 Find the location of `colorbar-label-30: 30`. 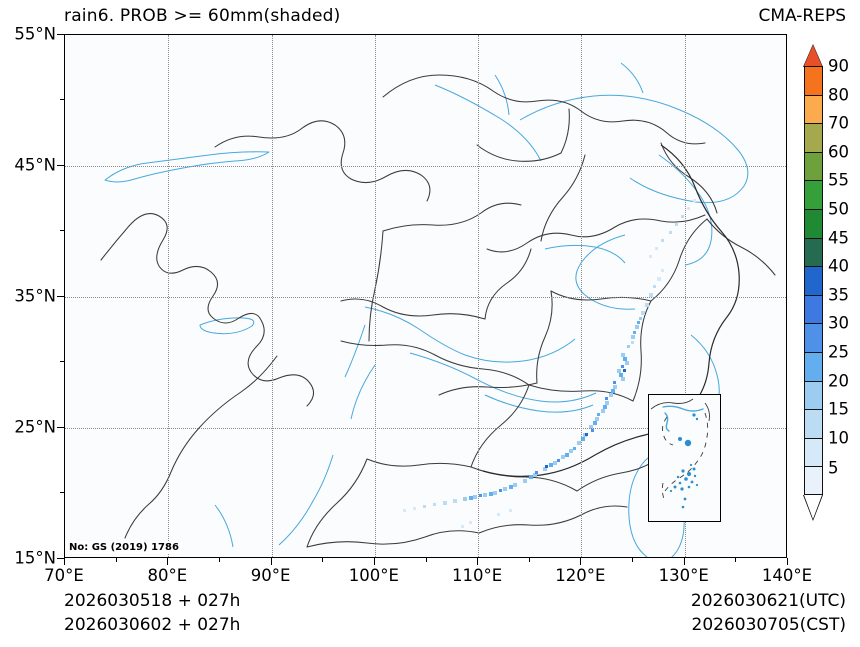

colorbar-label-30: 30 is located at coordinates (838, 323).